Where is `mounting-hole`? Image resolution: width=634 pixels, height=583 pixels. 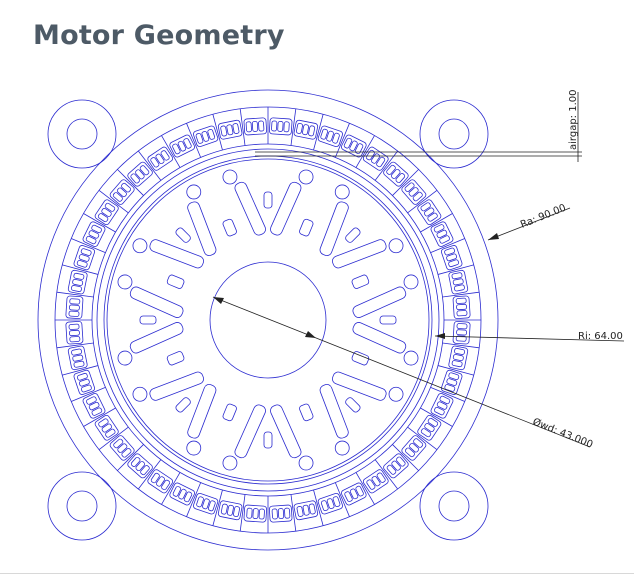 mounting-hole is located at coordinates (82, 134).